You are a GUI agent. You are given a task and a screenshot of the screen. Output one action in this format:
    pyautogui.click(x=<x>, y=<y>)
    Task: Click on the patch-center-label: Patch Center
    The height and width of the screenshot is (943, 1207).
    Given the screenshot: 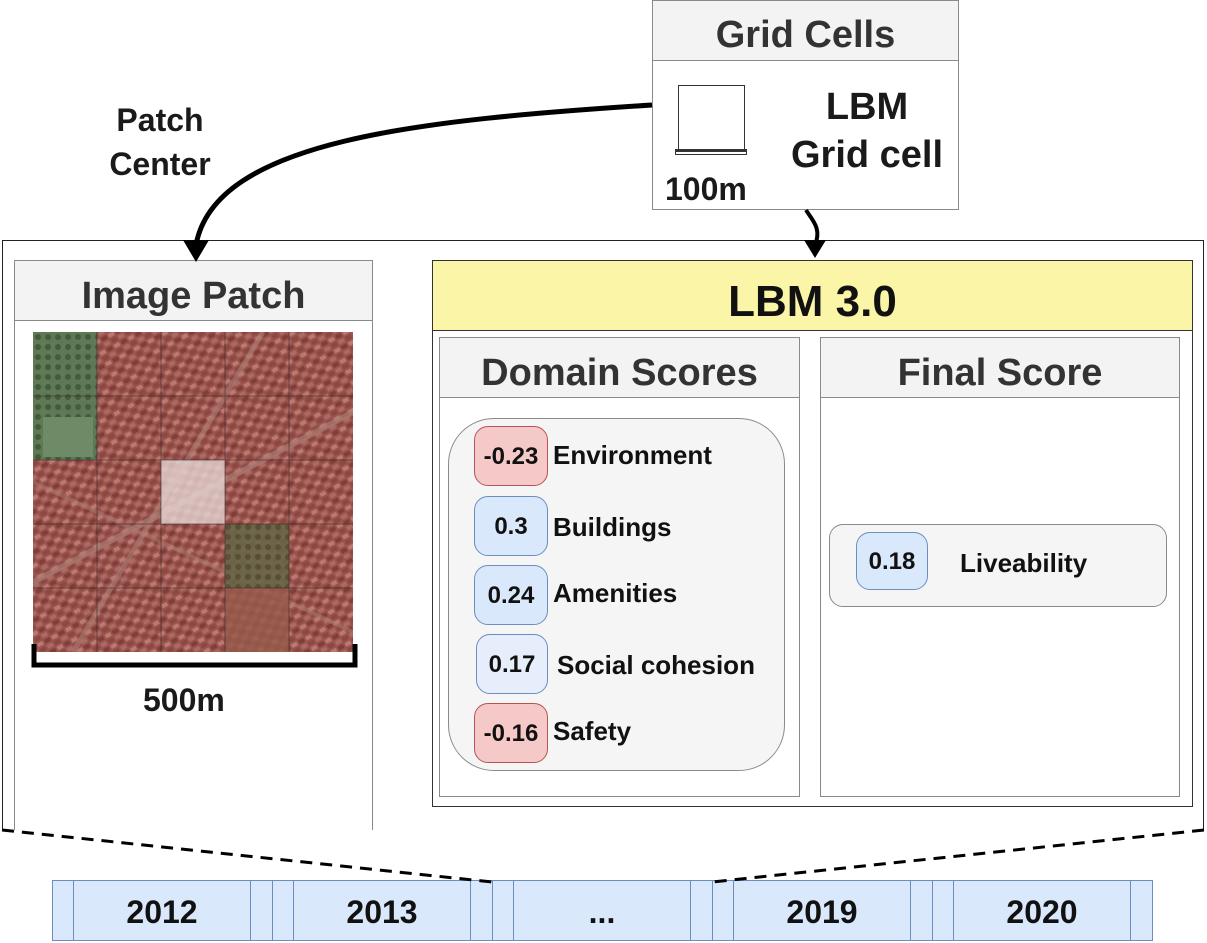 What is the action you would take?
    pyautogui.click(x=160, y=142)
    